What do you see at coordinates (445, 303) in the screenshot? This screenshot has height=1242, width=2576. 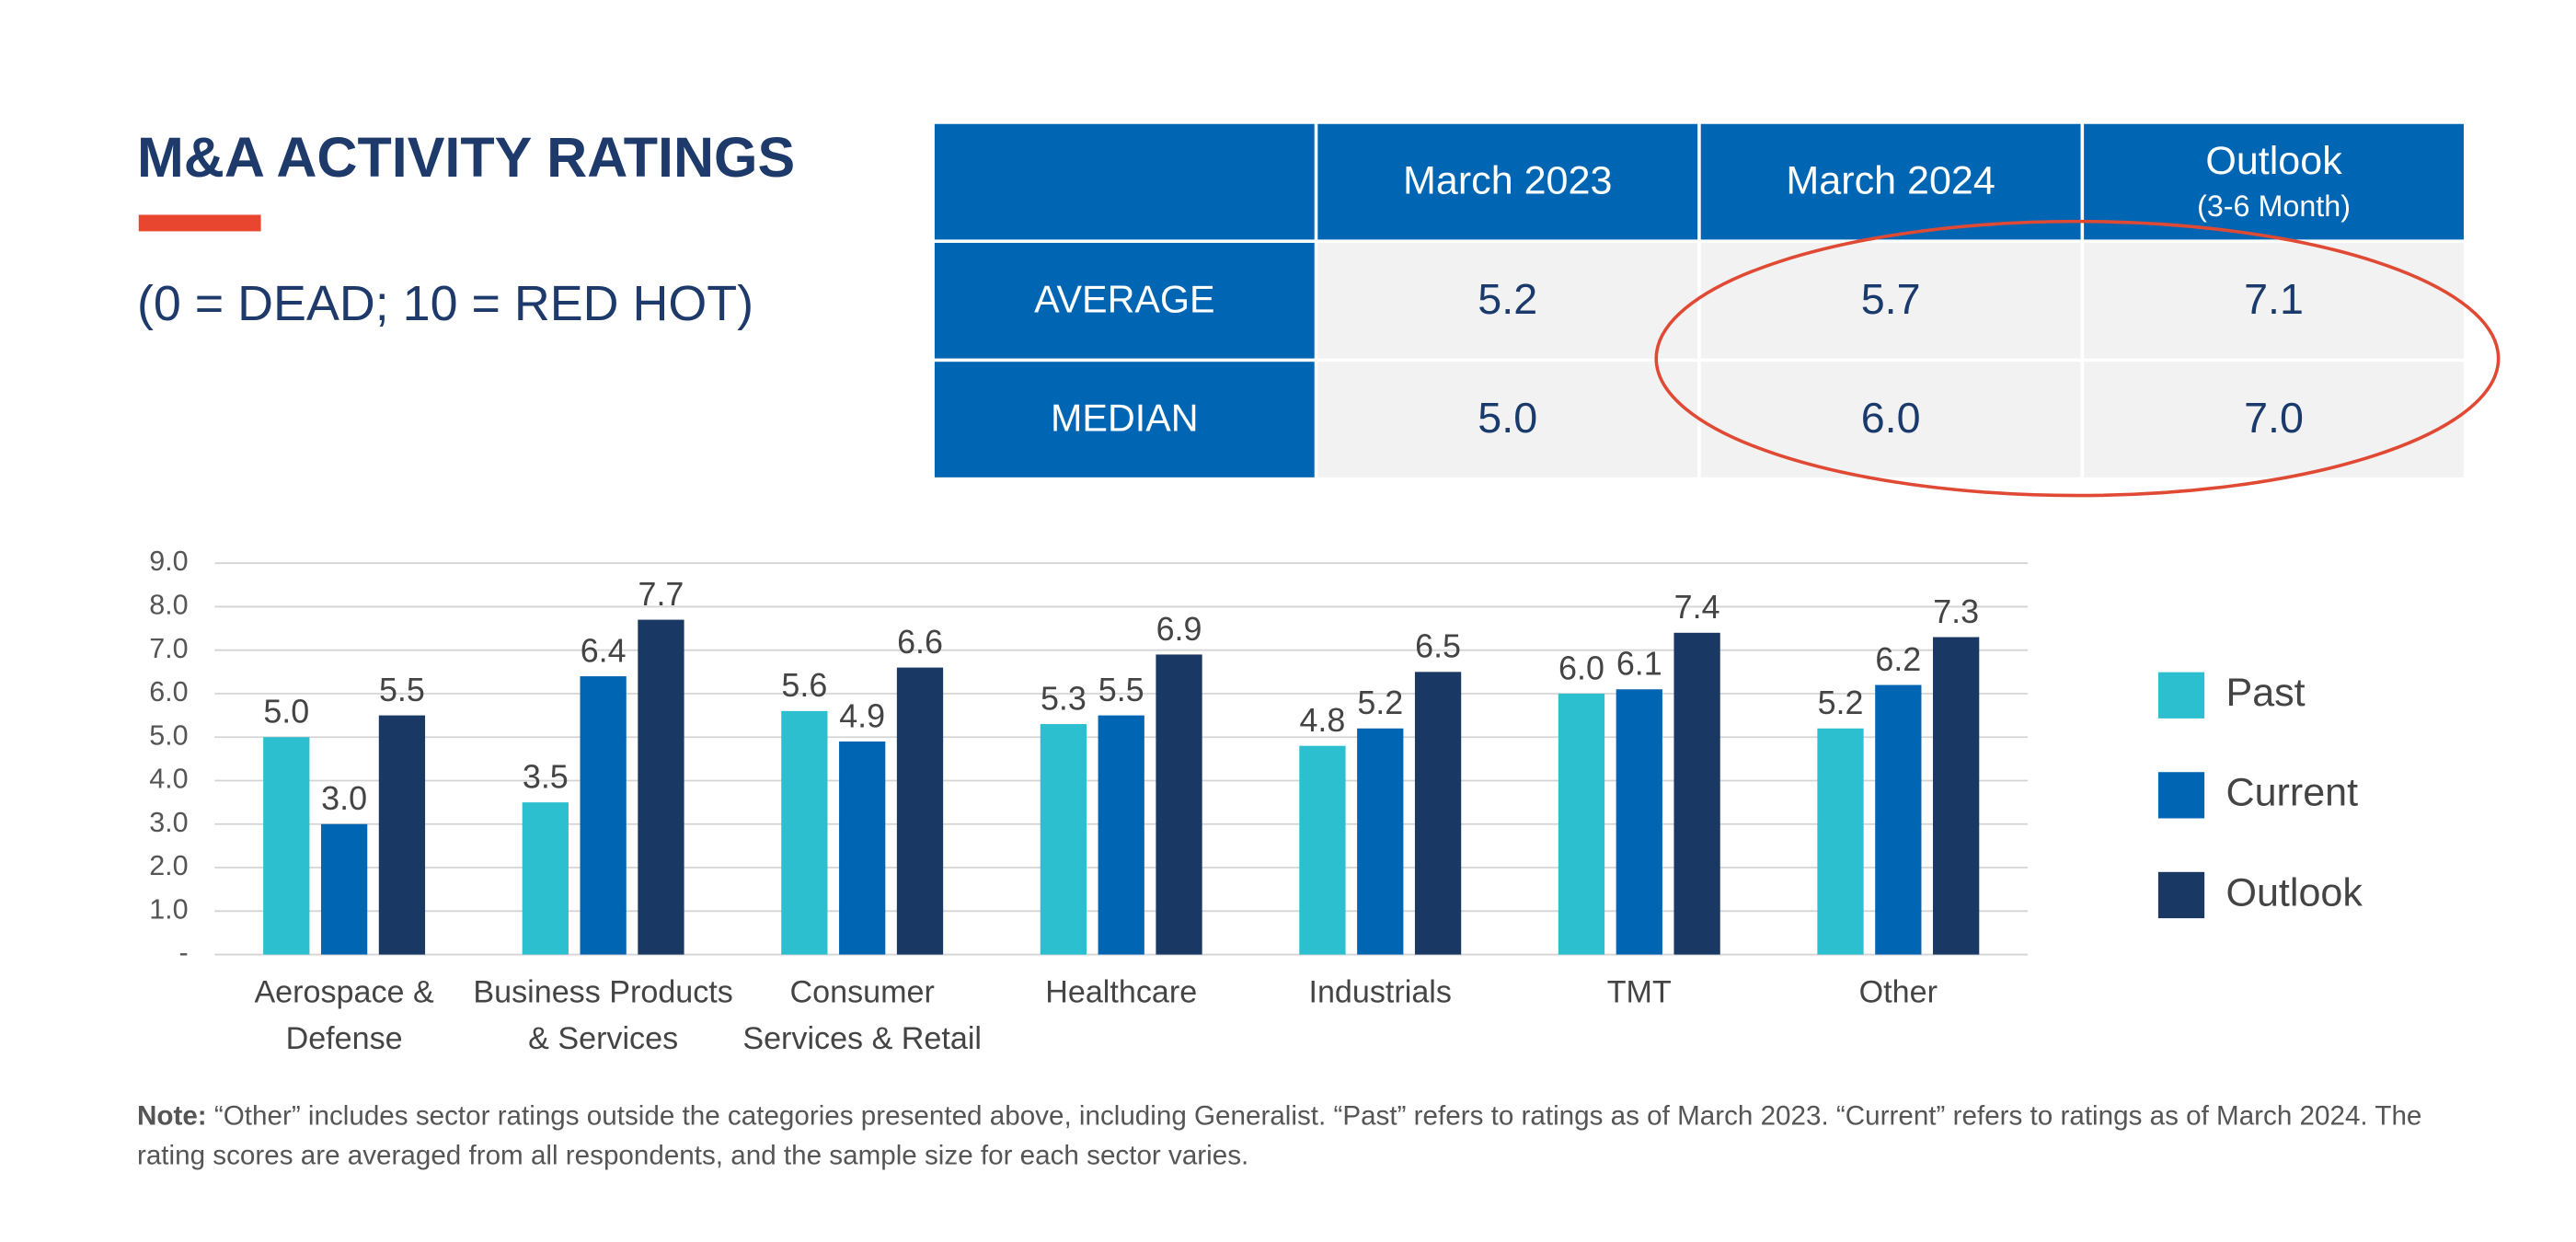 I see `subtitle: (0 = DEAD; 10 = RED HOT)` at bounding box center [445, 303].